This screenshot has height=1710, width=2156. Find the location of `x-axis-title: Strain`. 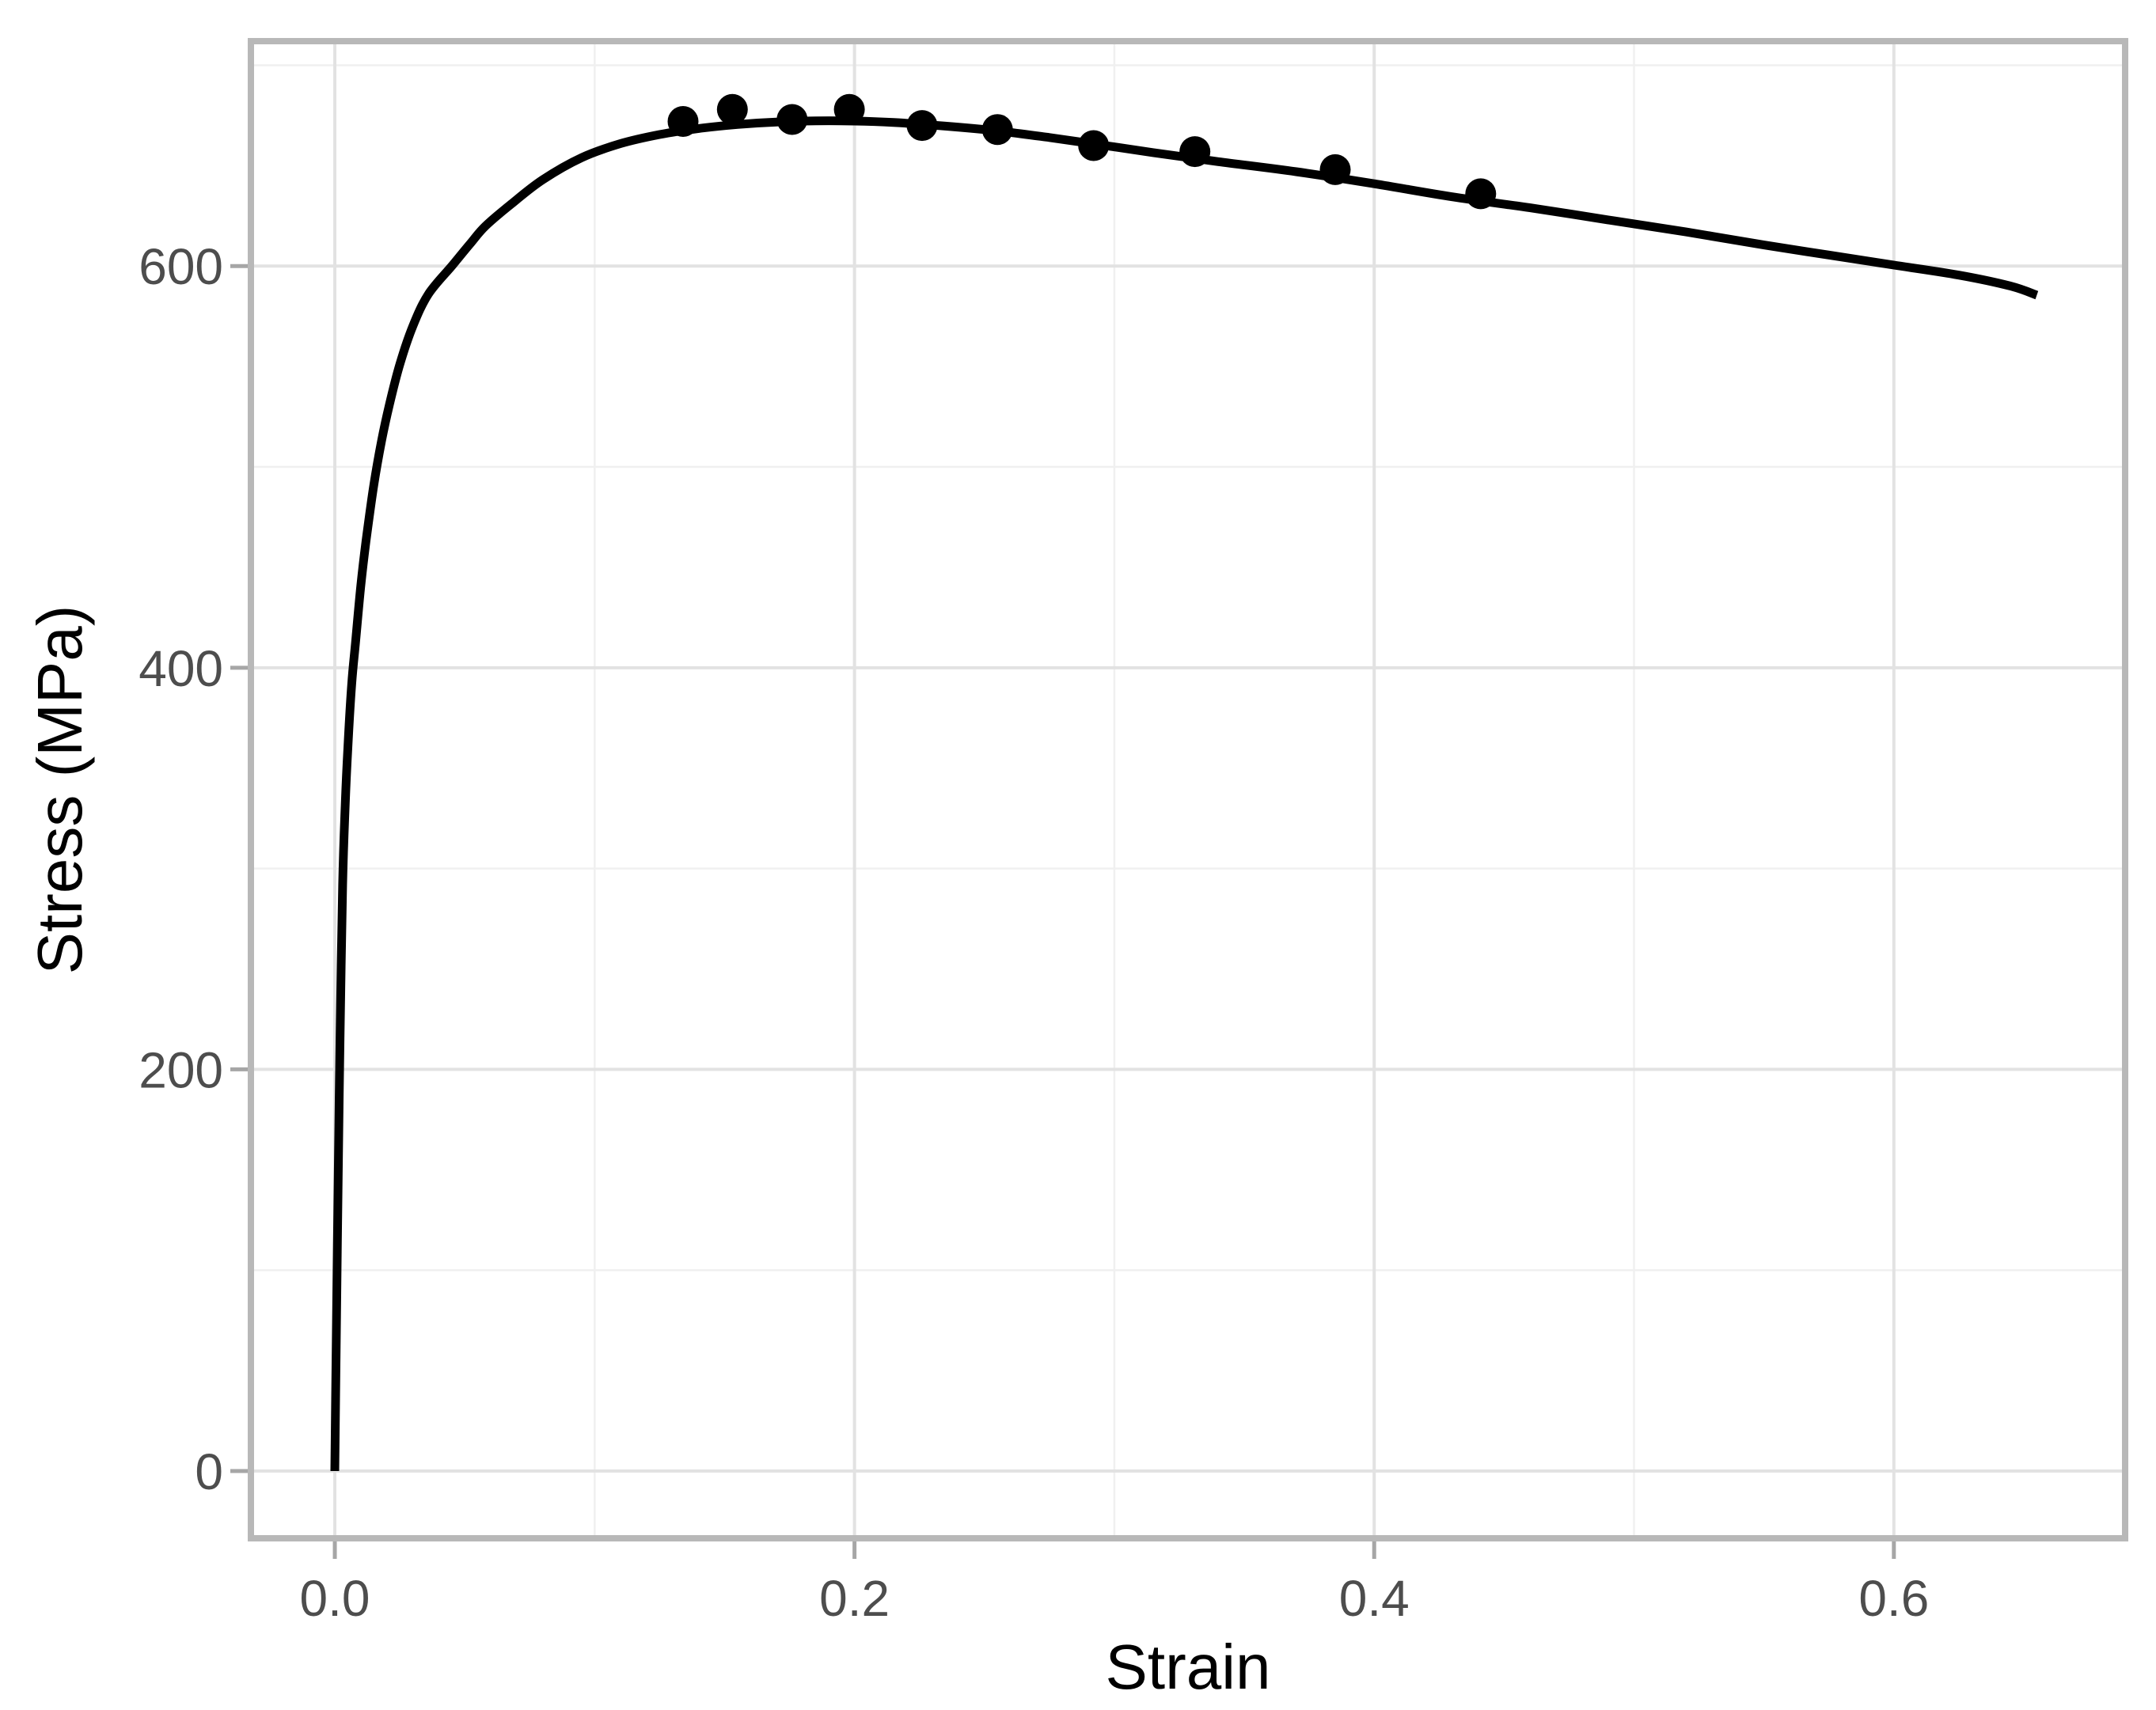

x-axis-title: Strain is located at coordinates (1188, 1667).